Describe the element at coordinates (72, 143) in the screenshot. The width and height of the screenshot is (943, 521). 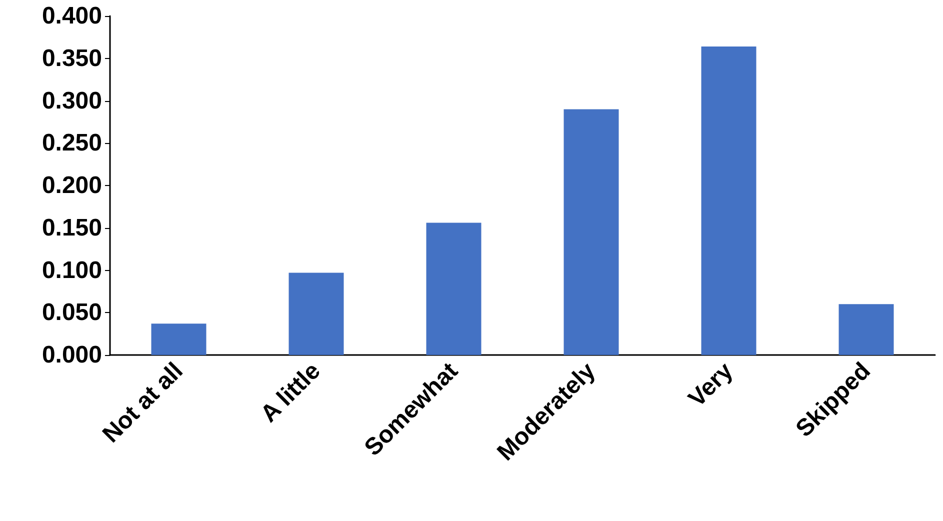
I see `y-tick-label: 0.250` at that location.